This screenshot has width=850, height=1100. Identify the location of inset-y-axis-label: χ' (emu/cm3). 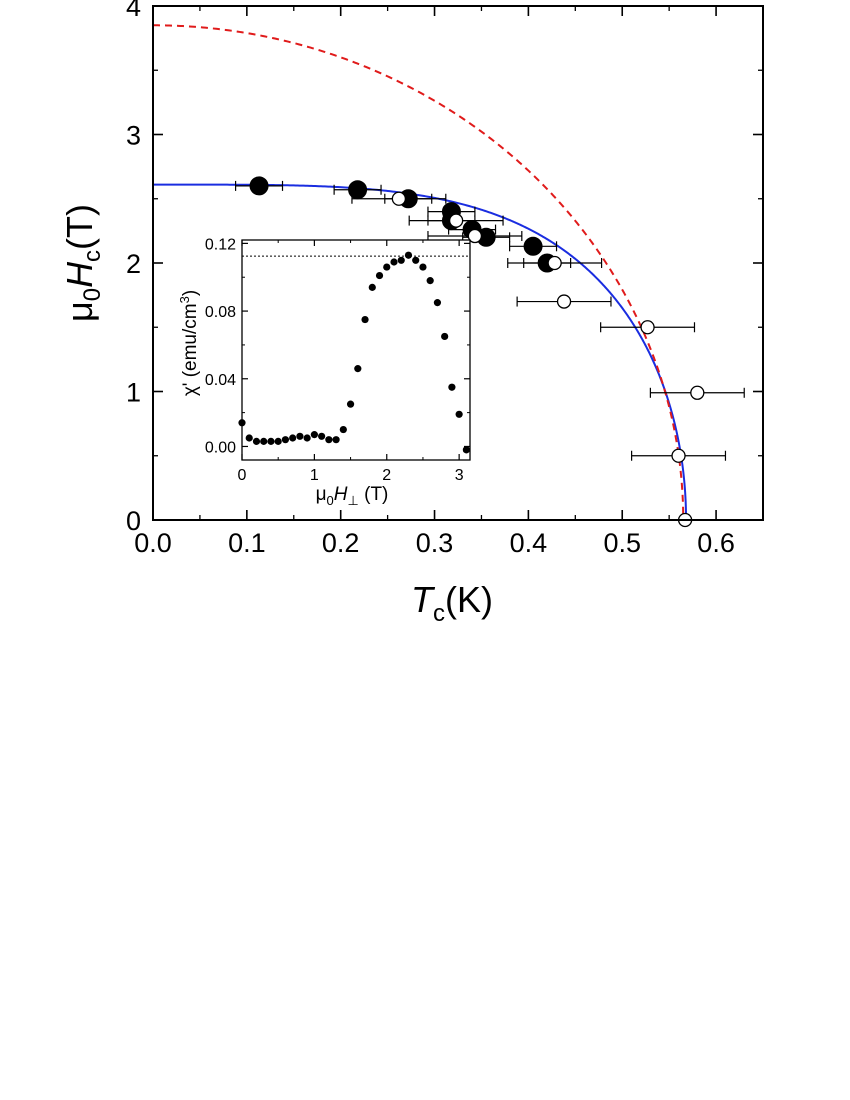
(189, 343).